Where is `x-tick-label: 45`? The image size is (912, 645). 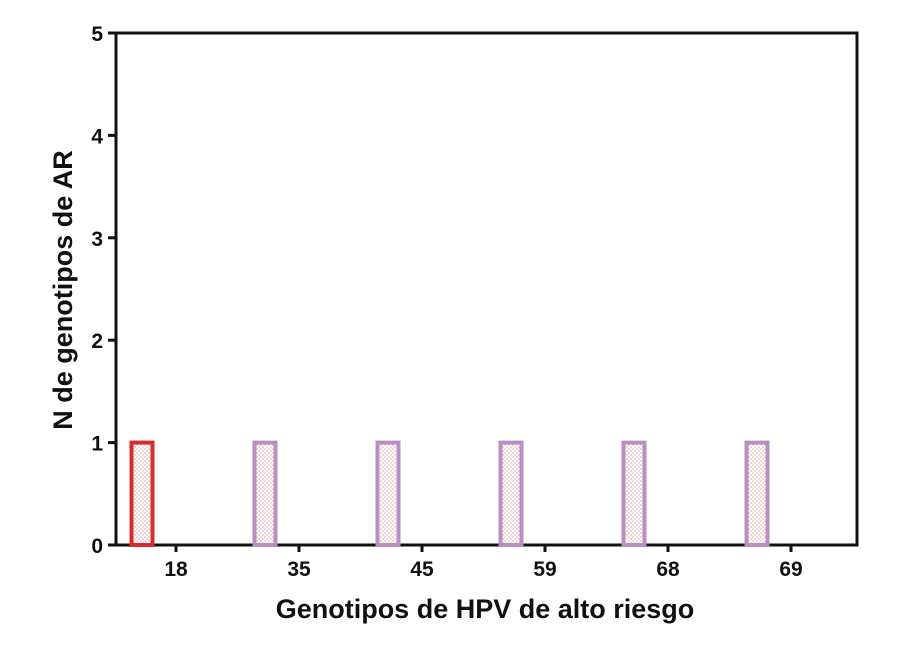
x-tick-label: 45 is located at coordinates (422, 569).